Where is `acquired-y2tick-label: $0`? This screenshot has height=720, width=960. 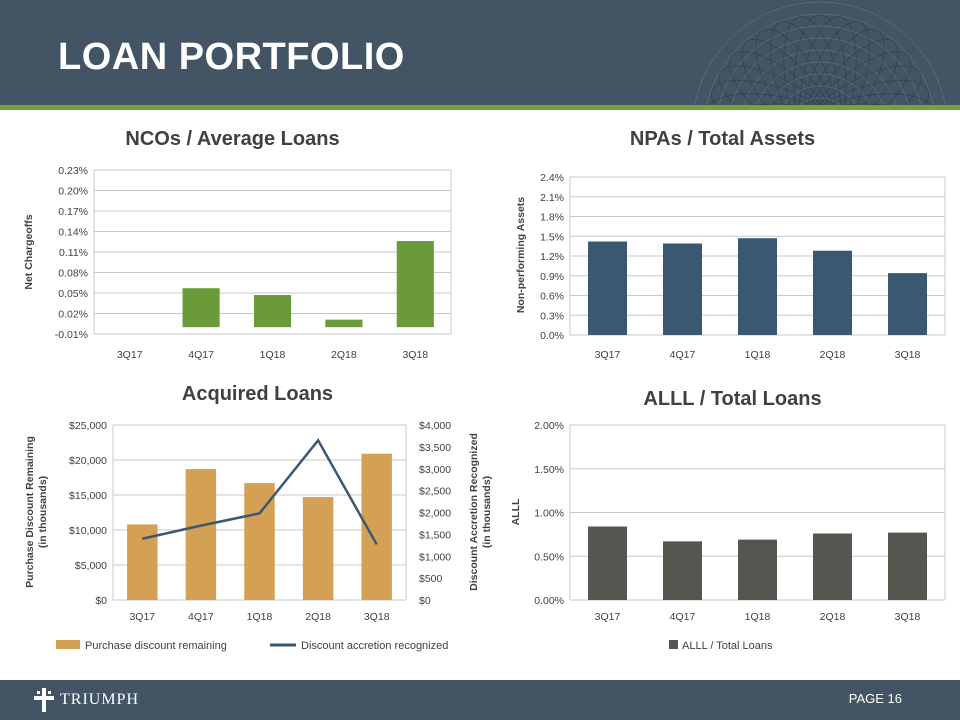 acquired-y2tick-label: $0 is located at coordinates (425, 601).